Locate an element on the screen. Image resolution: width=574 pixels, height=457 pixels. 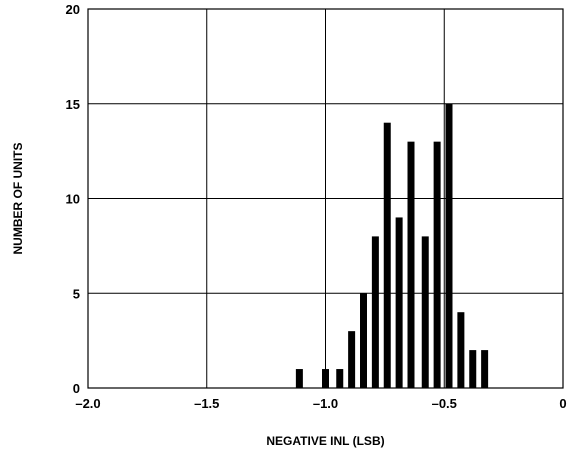
y-tick-label: 0 is located at coordinates (76, 388).